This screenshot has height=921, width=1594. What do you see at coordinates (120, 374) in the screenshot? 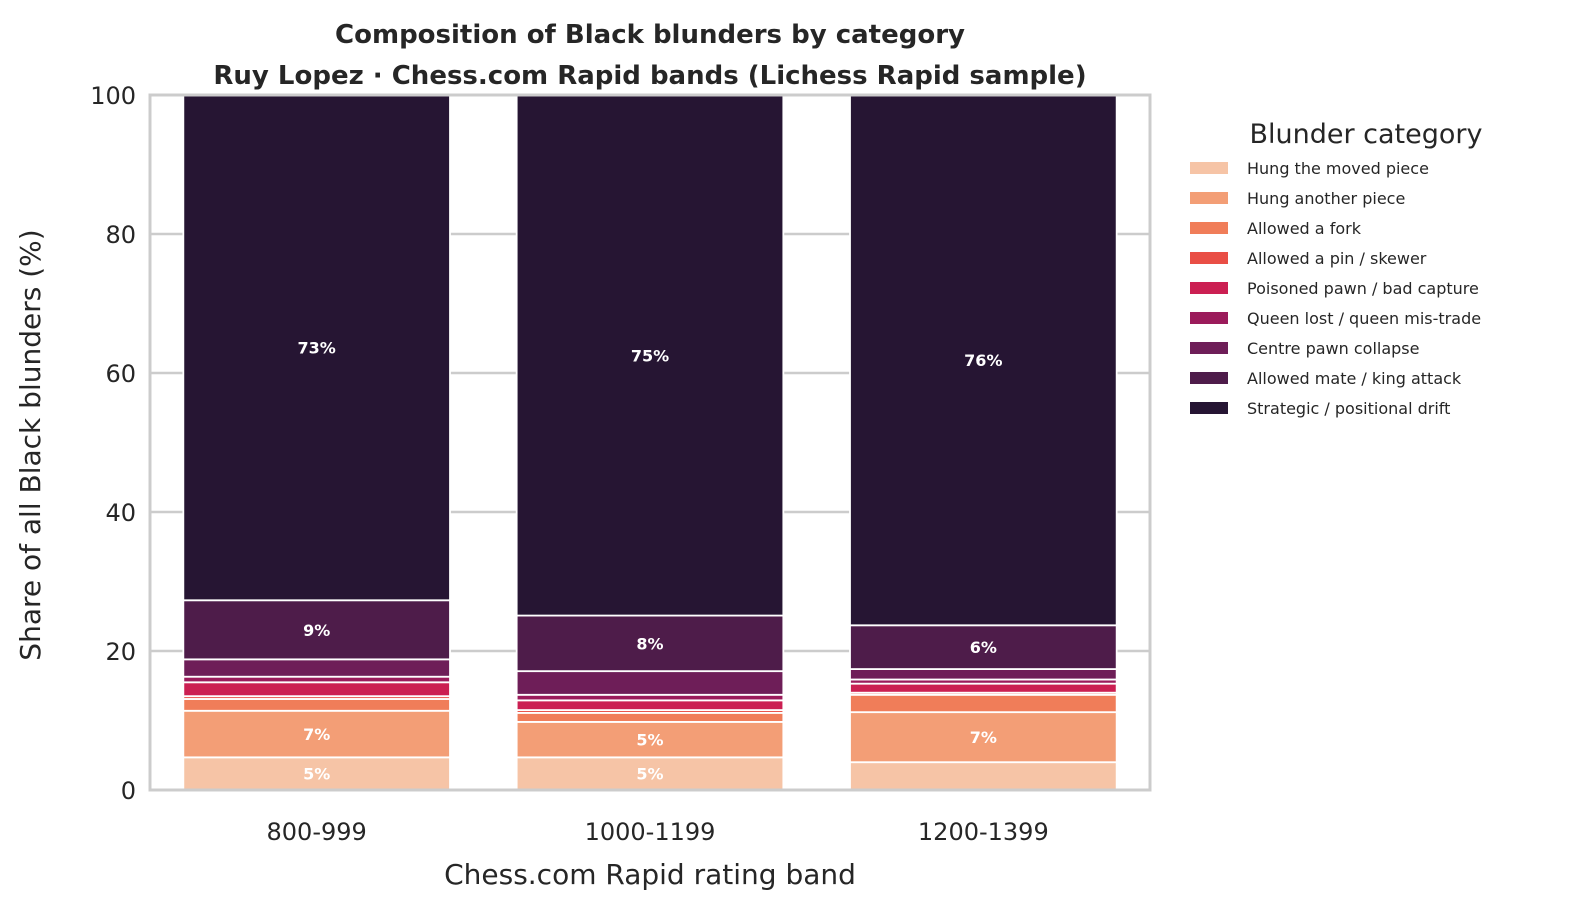
I see `y-tick-label: 60` at bounding box center [120, 374].